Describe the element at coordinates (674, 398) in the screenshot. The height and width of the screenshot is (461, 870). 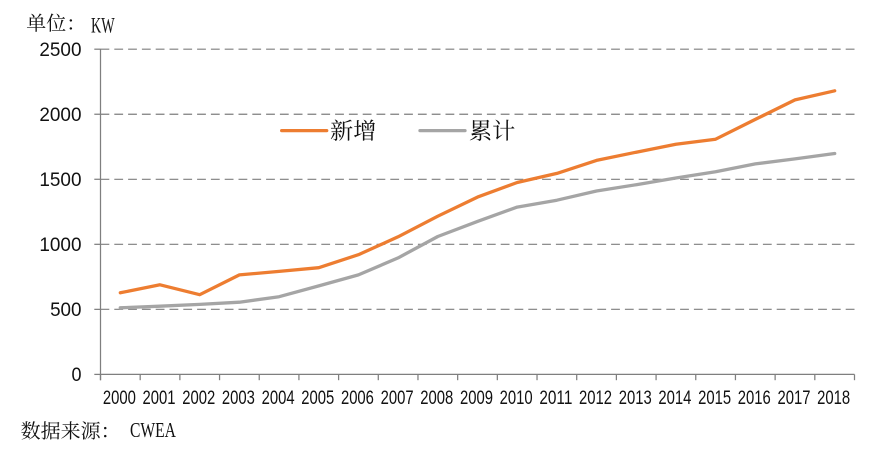
I see `svg-text: 2014` at that location.